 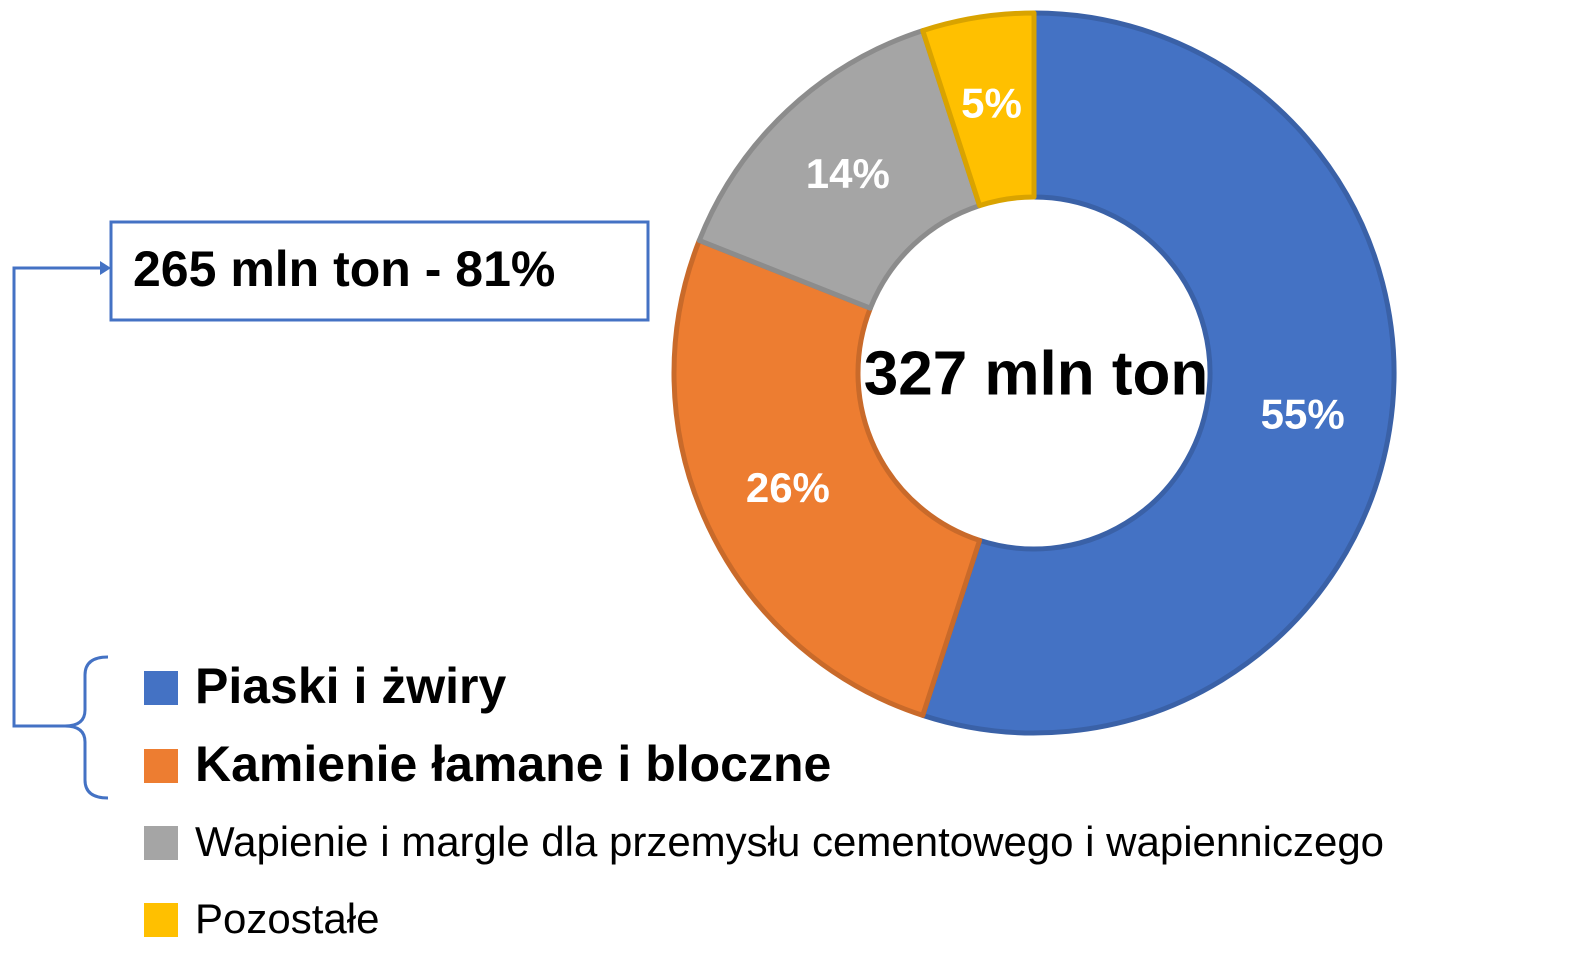 I want to click on annotation: 265 mln ton - 81%, so click(x=344, y=269).